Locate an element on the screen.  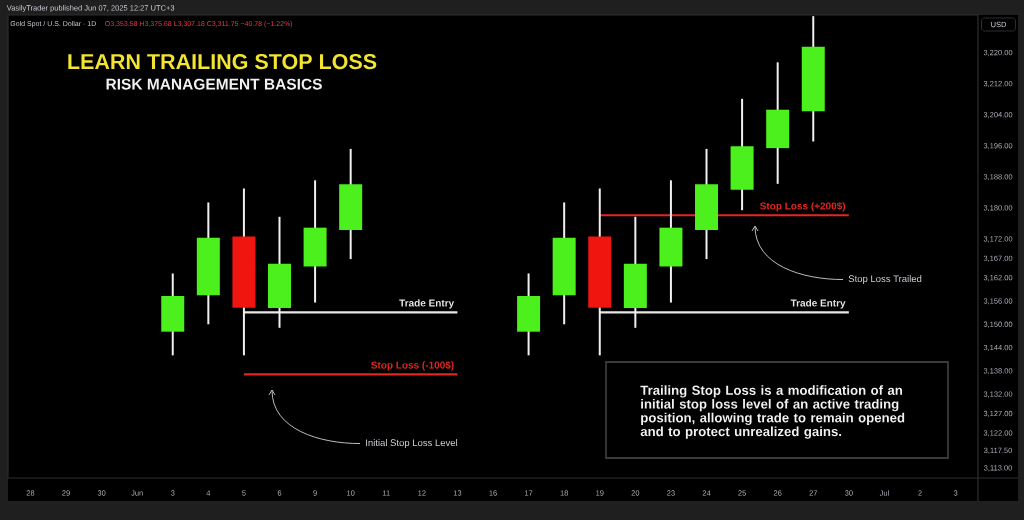
annotation: Trailing Stop Loss is a modification of an initial stop loss level of an active trading position, allowing trade to remain opened and to protect unrealized gains. is located at coordinates (772, 412).